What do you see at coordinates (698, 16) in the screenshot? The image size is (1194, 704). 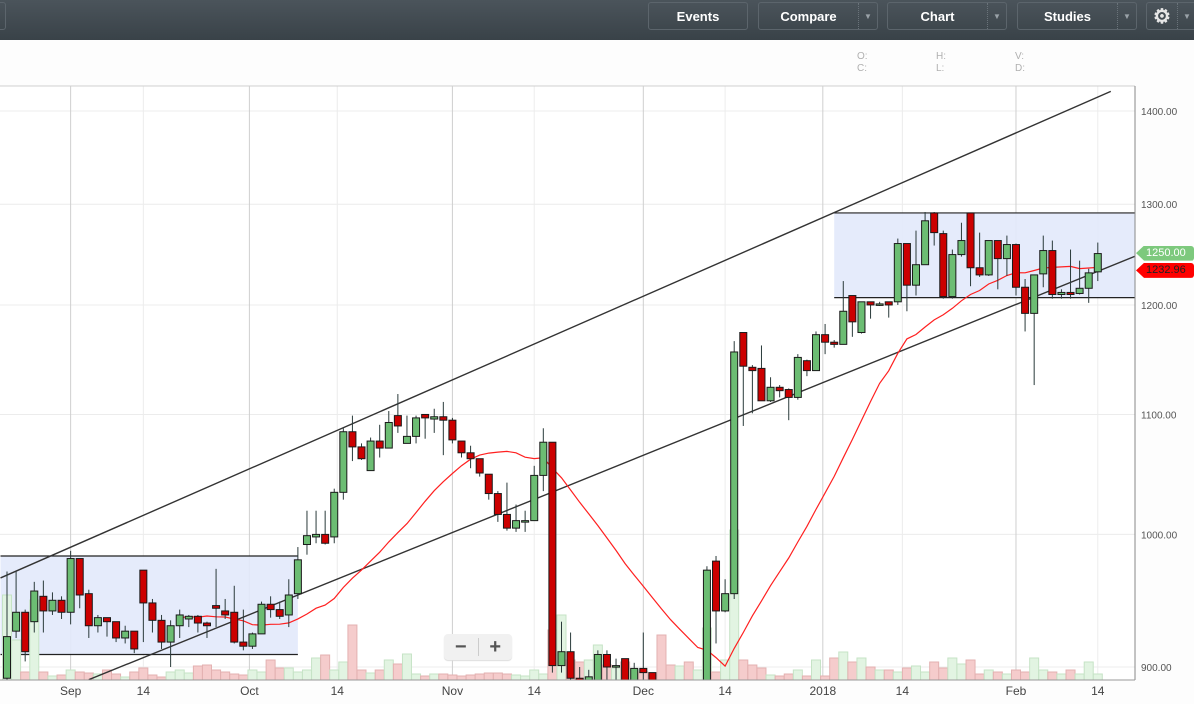 I see `events-button: Events` at bounding box center [698, 16].